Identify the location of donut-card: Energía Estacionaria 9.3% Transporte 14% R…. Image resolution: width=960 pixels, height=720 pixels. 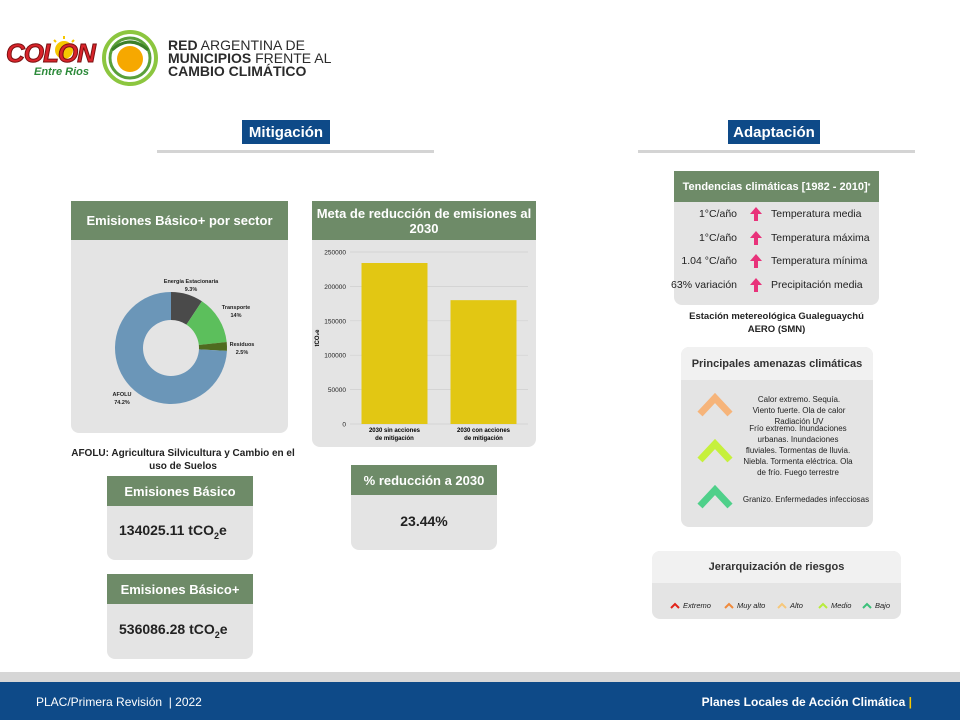
(179, 336).